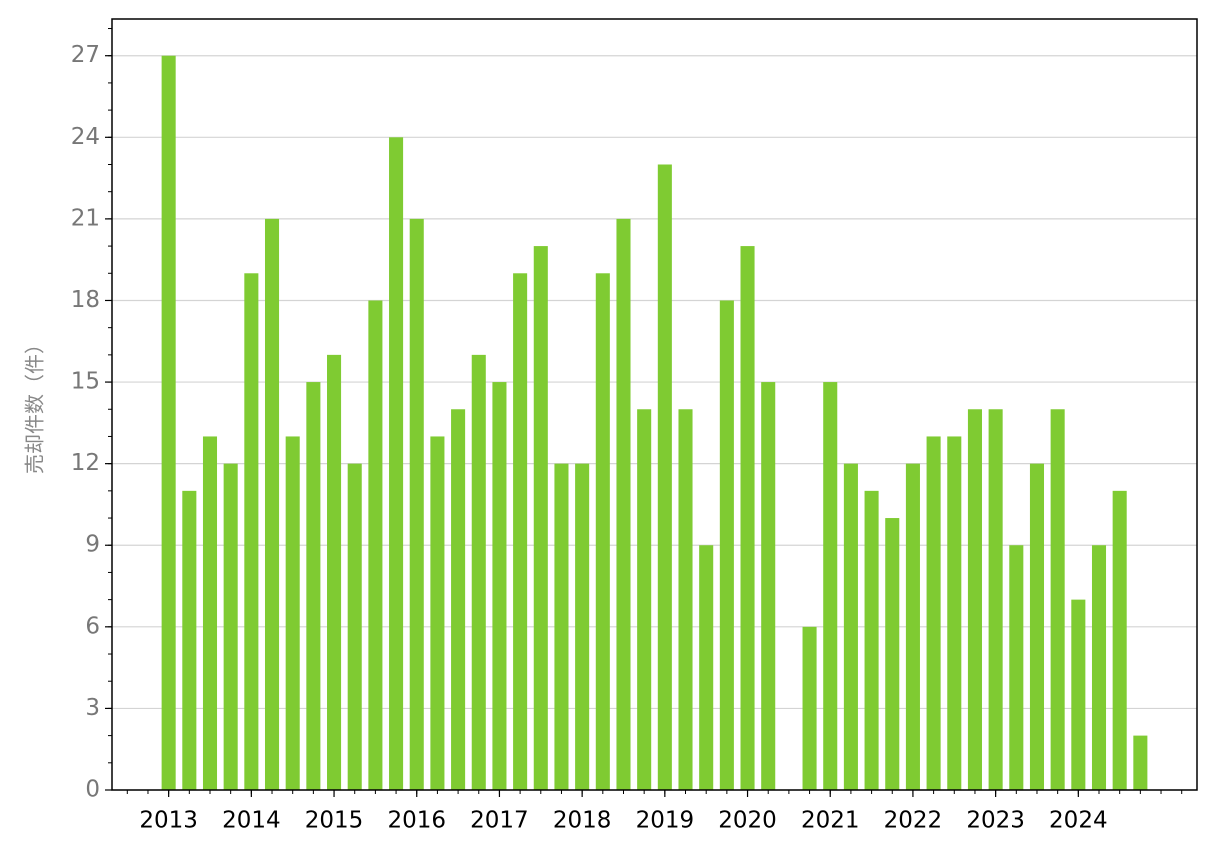  Describe the element at coordinates (582, 821) in the screenshot. I see `x-tick-label: 2018` at that location.